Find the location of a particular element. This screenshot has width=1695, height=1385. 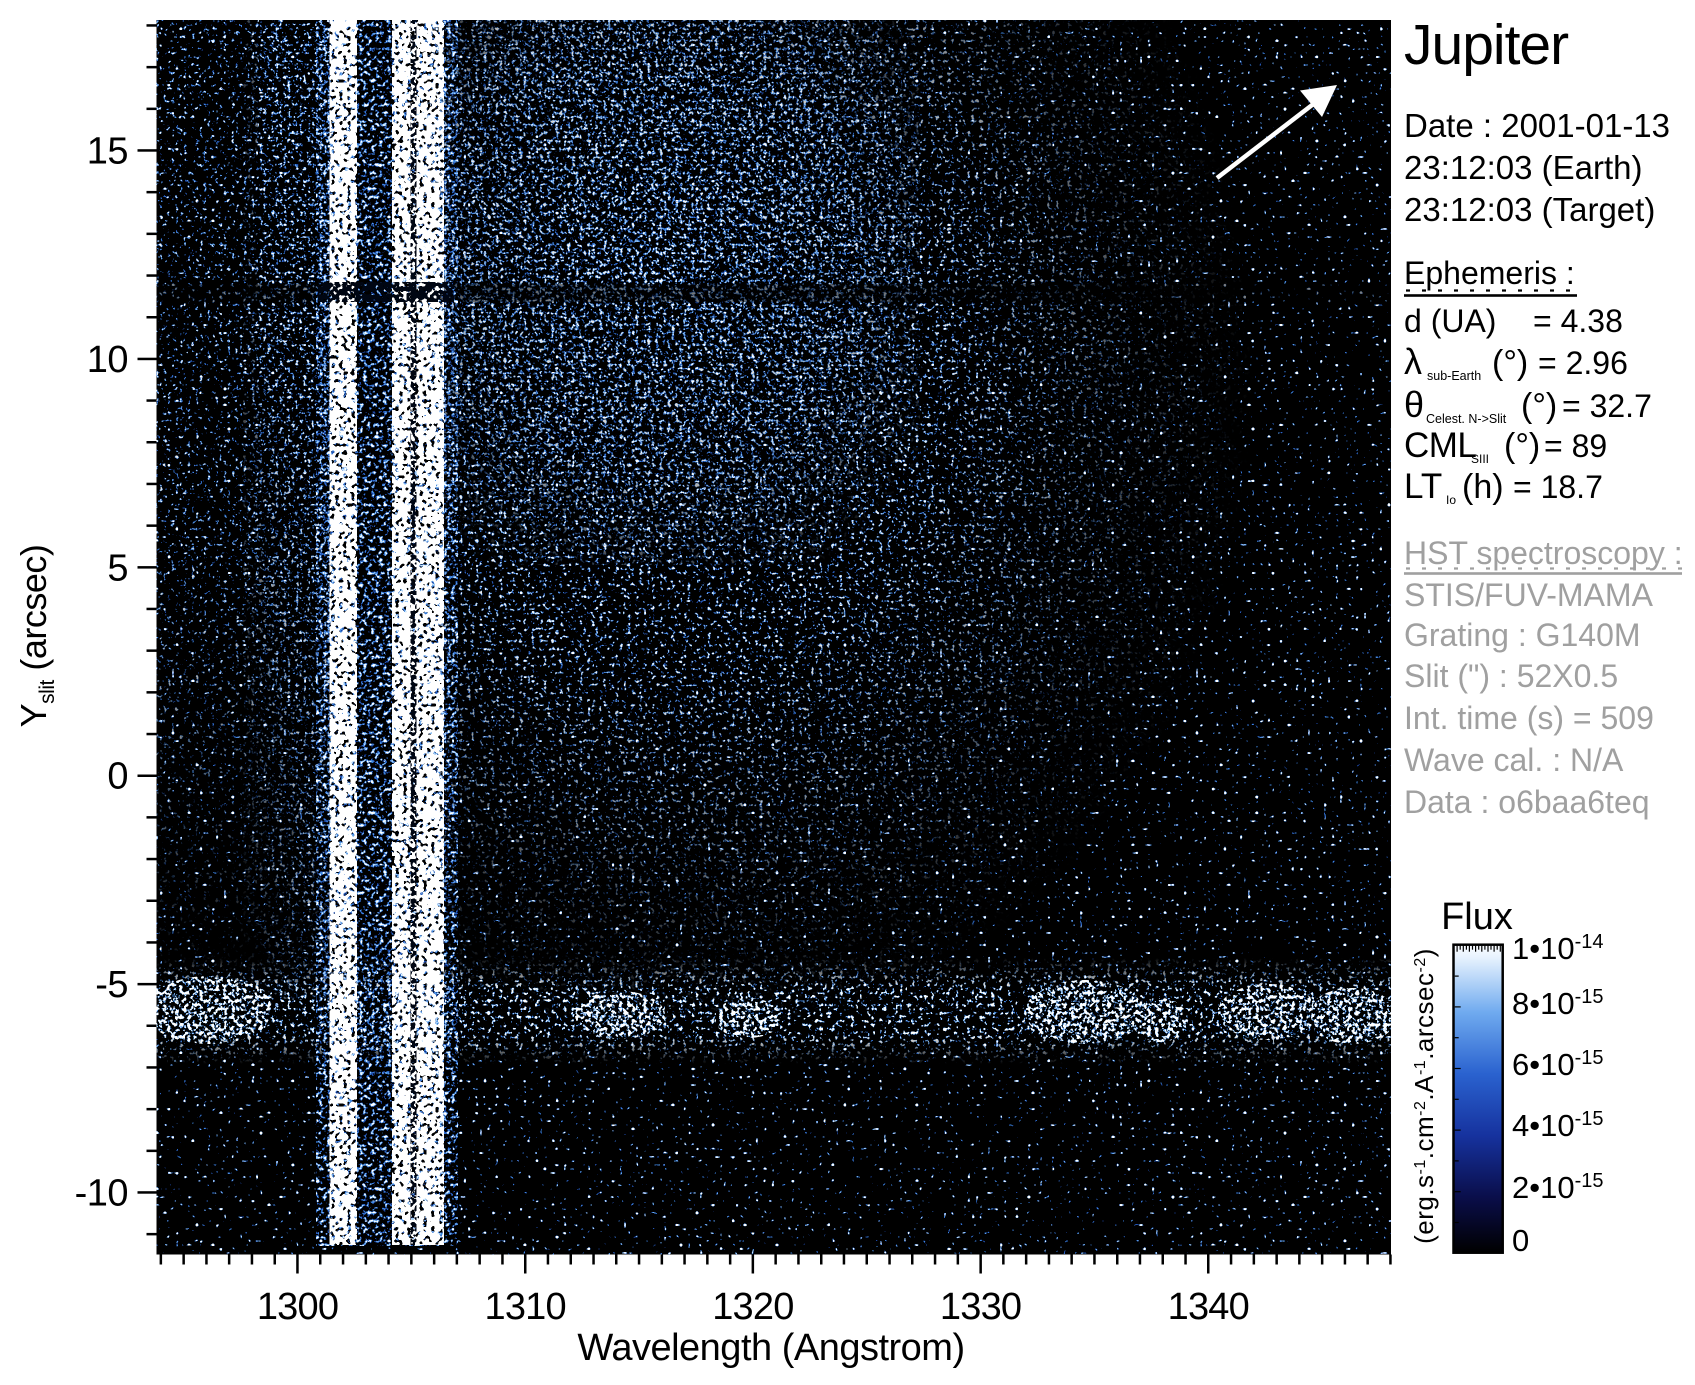

svg-text: 23:12:03 (Target) is located at coordinates (1529, 209).